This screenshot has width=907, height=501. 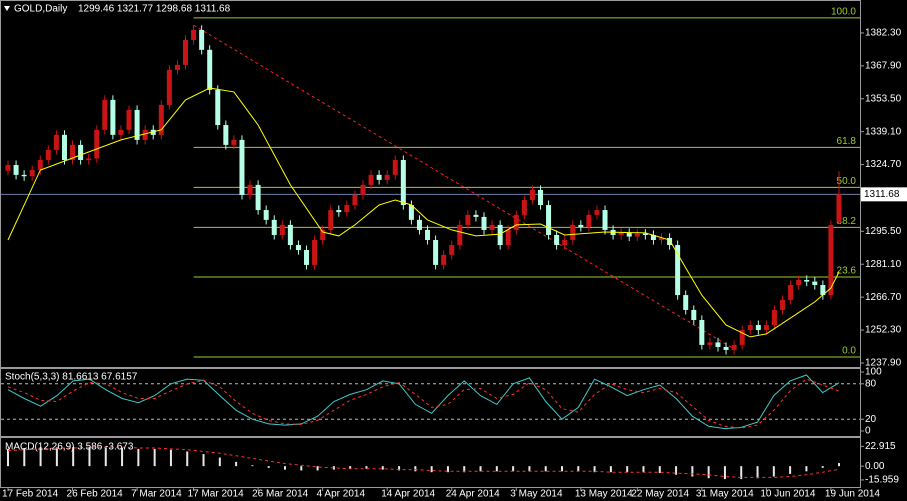 I want to click on fib-label: 0.0, so click(x=849, y=351).